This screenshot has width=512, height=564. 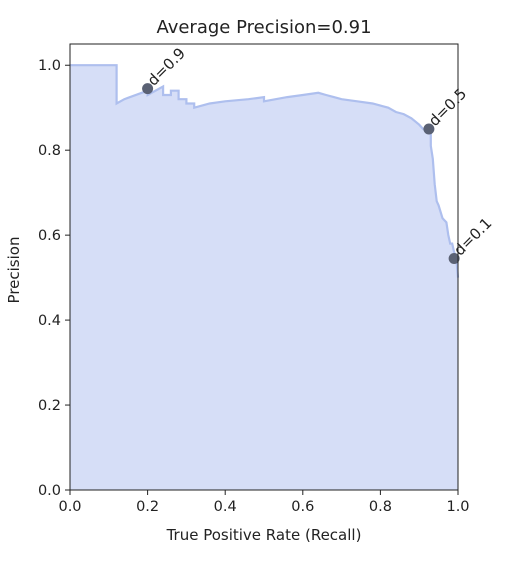 I want to click on x-tick-label: 0.2, so click(x=147, y=507).